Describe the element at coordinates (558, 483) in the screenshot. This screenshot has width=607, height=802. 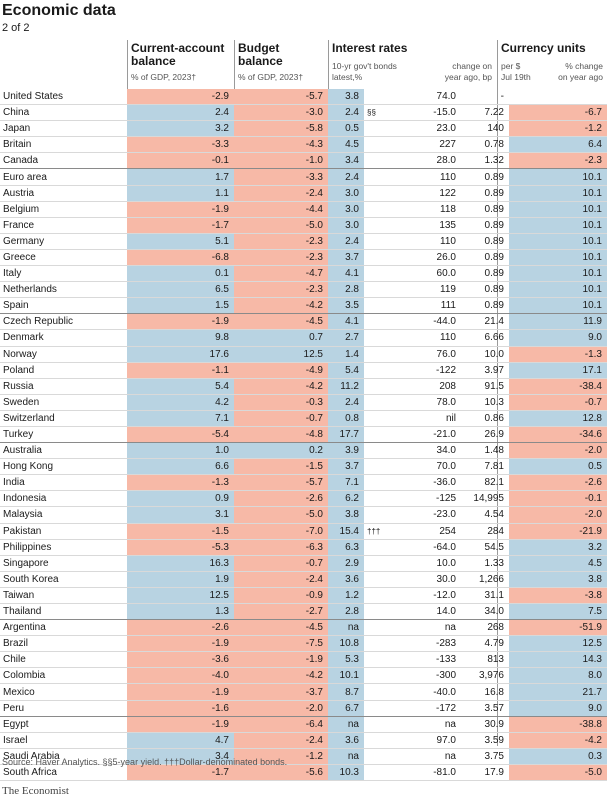
I see `cell-fx-change: -2.6` at that location.